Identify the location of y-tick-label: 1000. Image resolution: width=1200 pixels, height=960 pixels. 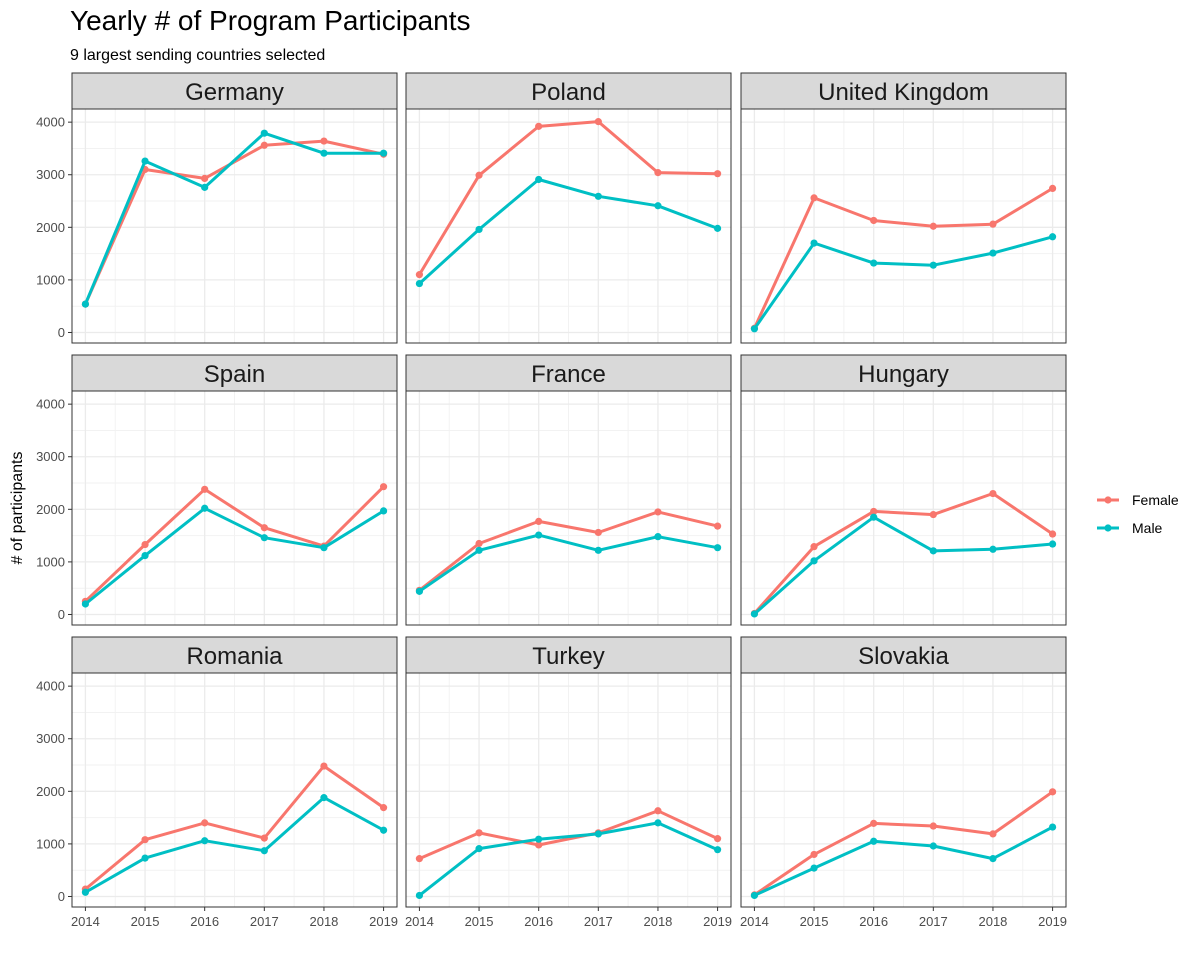
(50, 561).